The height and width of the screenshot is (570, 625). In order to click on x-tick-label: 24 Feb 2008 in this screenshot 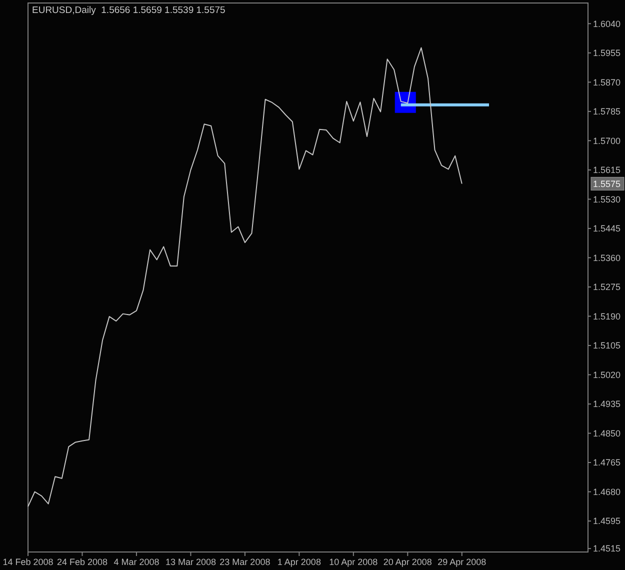, I will do `click(82, 562)`.